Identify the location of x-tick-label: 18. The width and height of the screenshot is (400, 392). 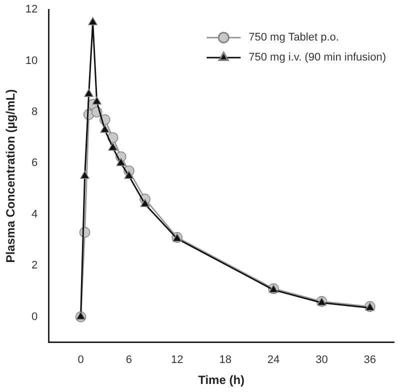
(225, 360).